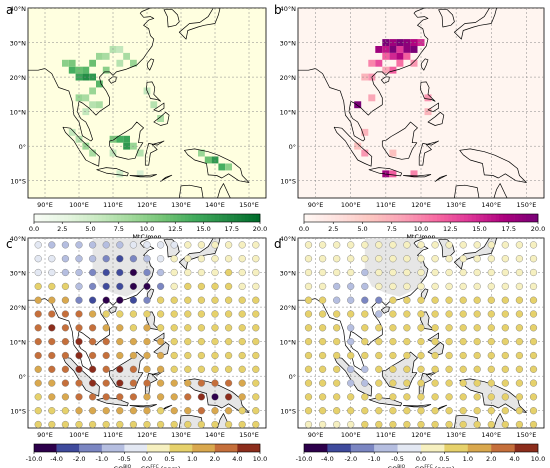 The width and height of the screenshot is (550, 468). I want to click on lat-tick-label: 0°, so click(292, 377).